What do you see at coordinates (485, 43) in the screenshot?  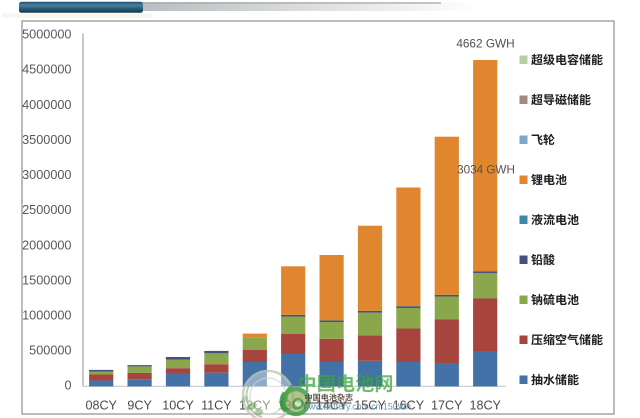 I see `svg-text: 4662 GWH` at bounding box center [485, 43].